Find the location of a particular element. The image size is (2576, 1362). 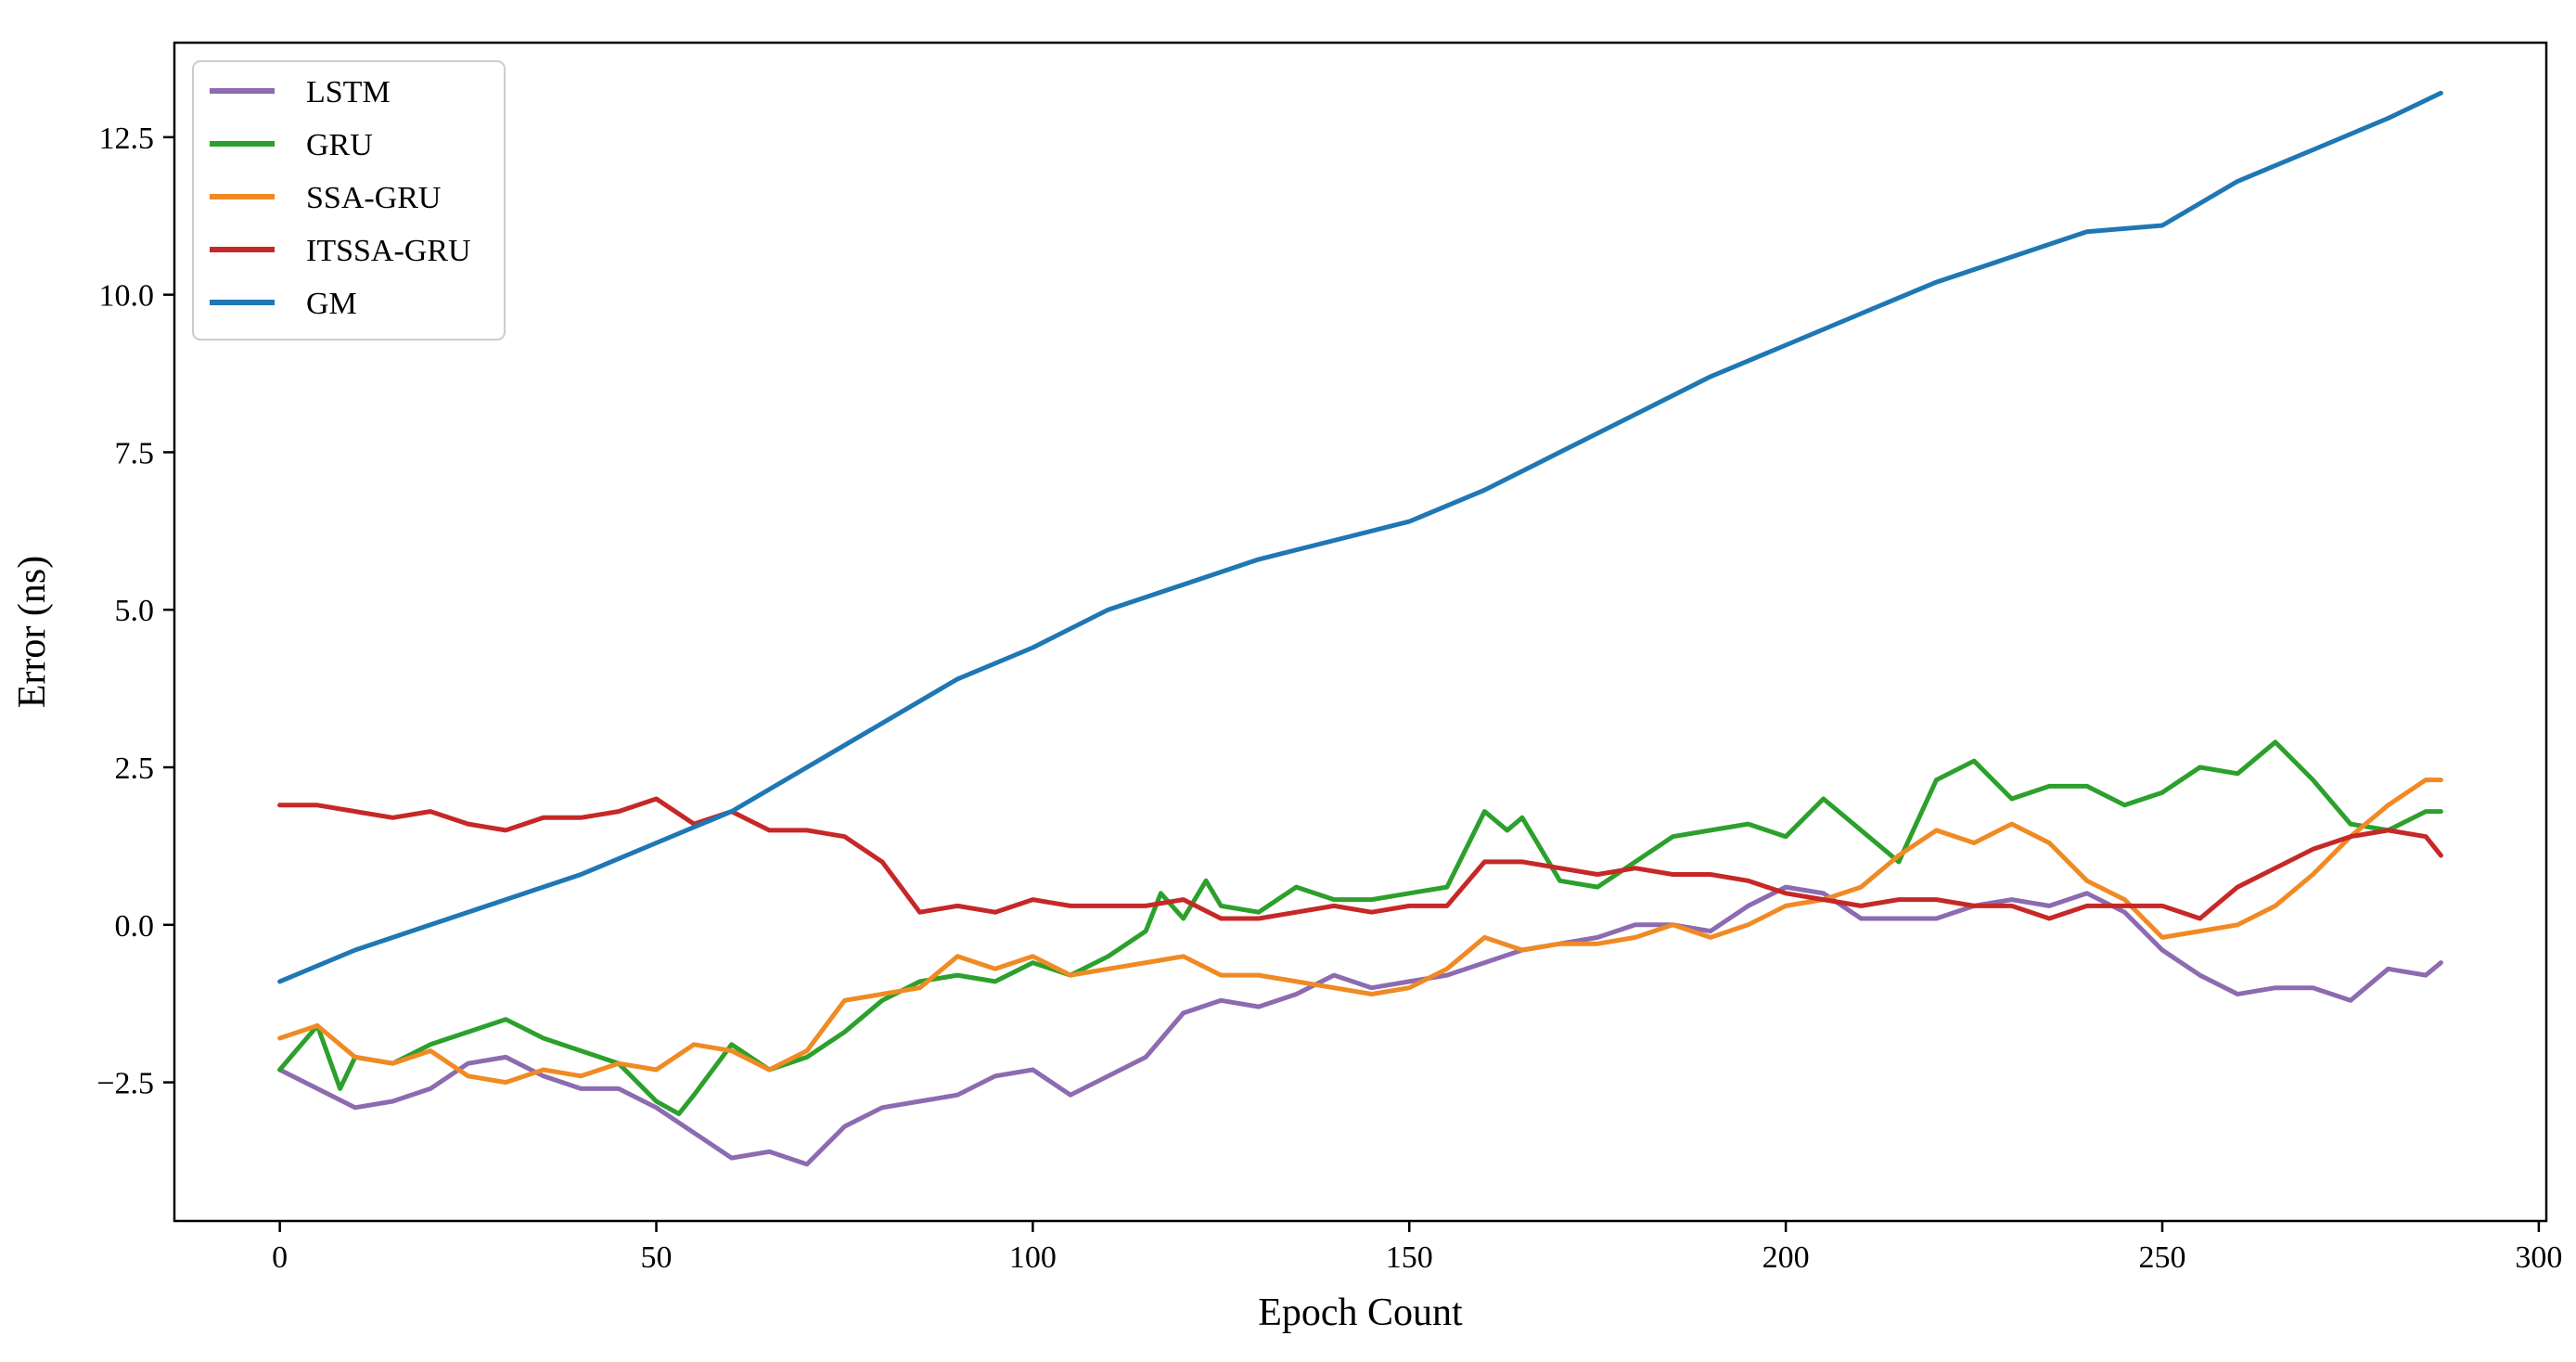

y-tick-label: 5.0 is located at coordinates (135, 611).